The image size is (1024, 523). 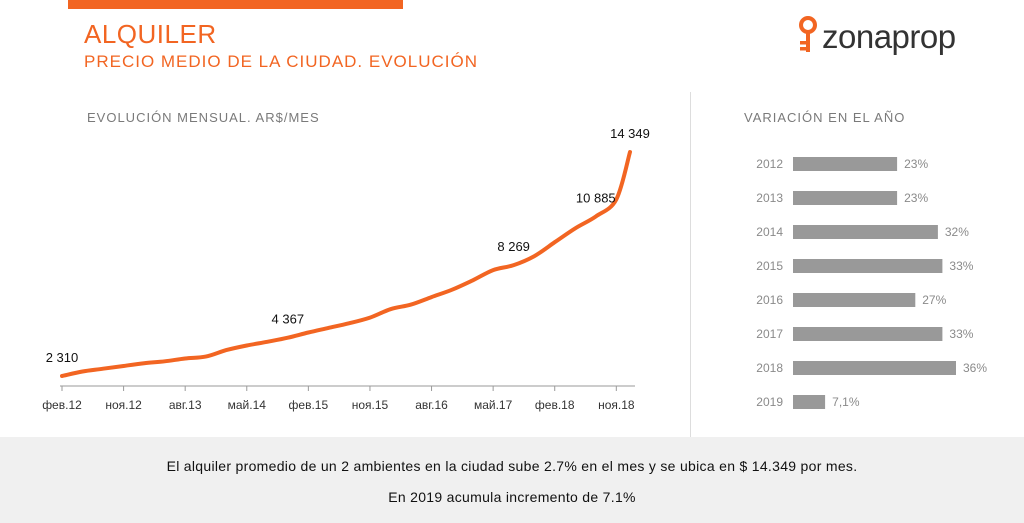 I want to click on bar-value-label: 36%, so click(x=975, y=368).